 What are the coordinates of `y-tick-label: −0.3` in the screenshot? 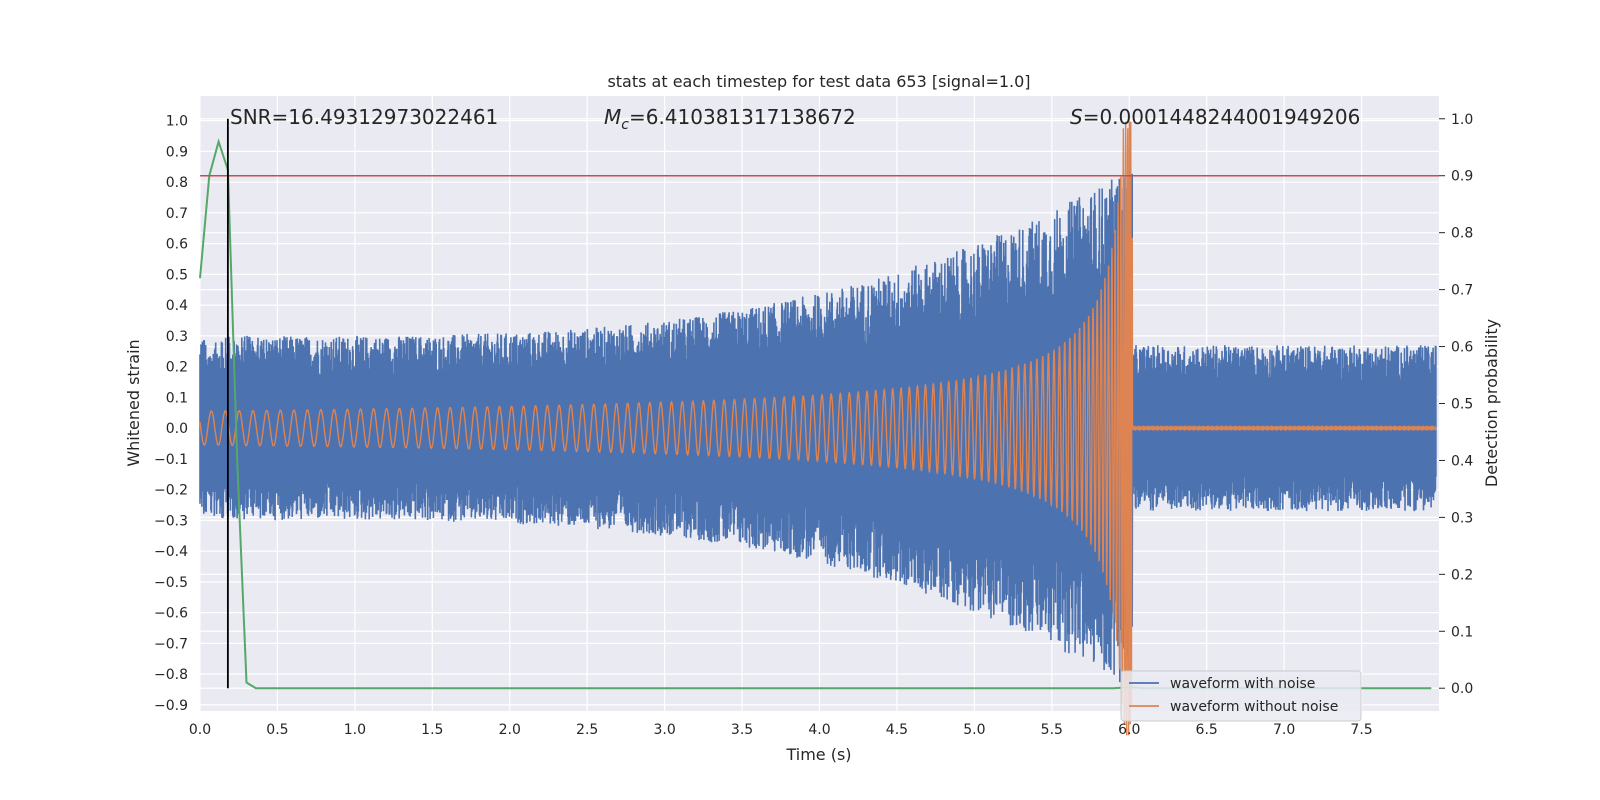 It's located at (171, 521).